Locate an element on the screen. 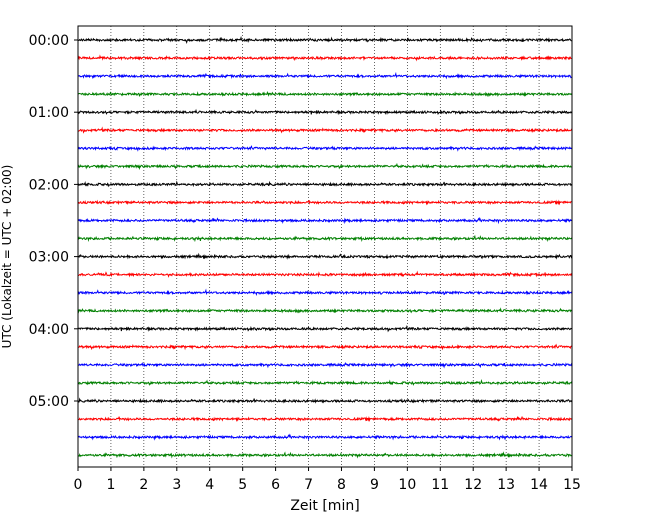  x-axis-label: Zeit [min] is located at coordinates (324, 506).